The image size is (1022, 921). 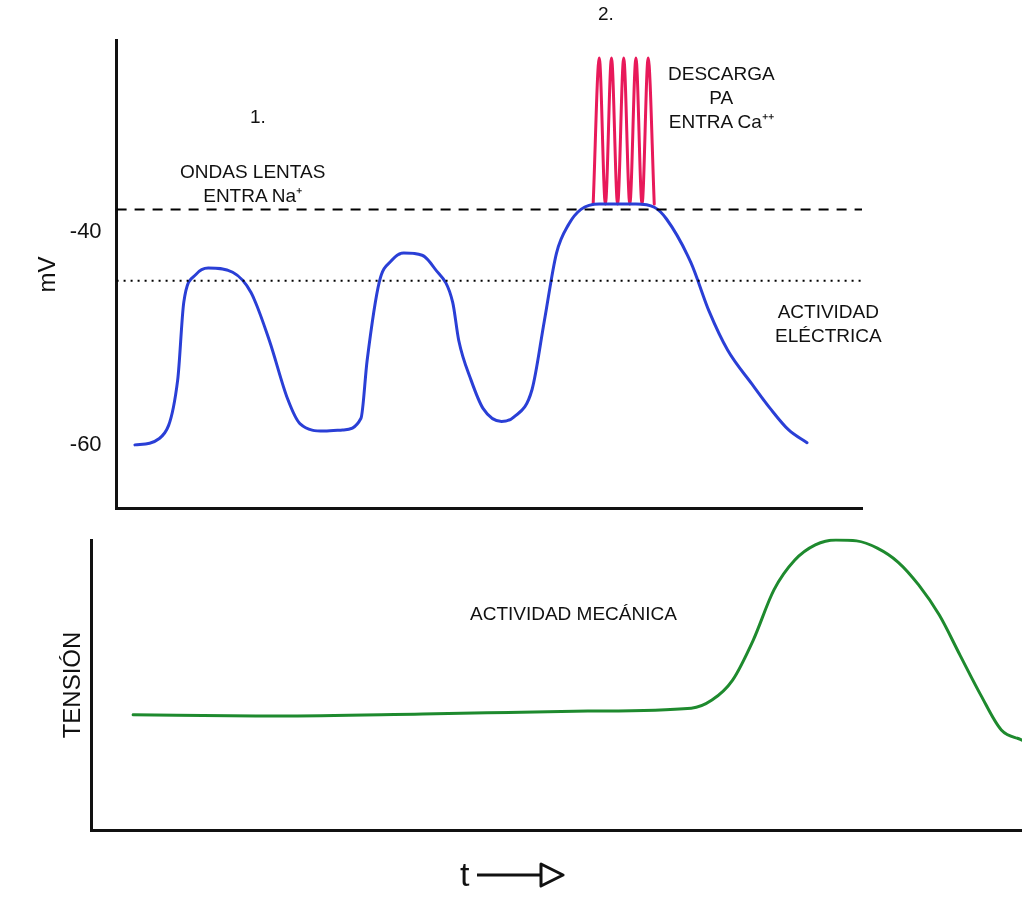 I want to click on annotation: ACTIVIDAD MECÁNICA, so click(x=573, y=614).